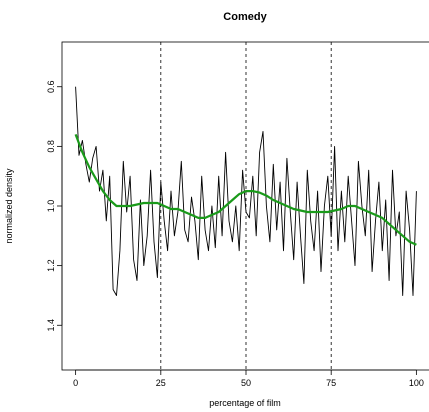 This screenshot has width=429, height=412. I want to click on x-tick-label: 100, so click(416, 383).